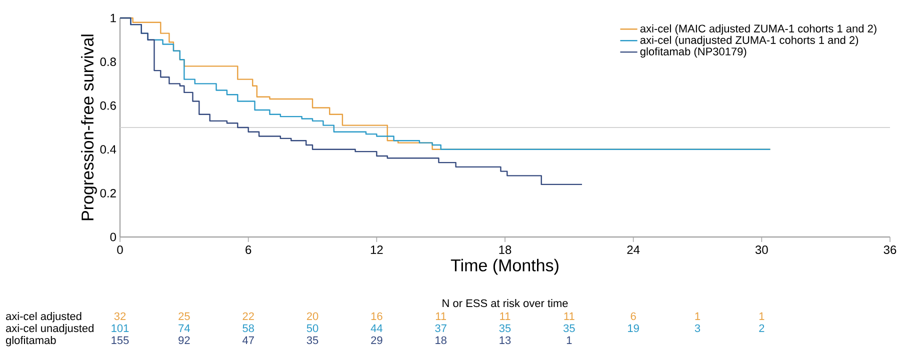  I want to click on text: 2, so click(761, 328).